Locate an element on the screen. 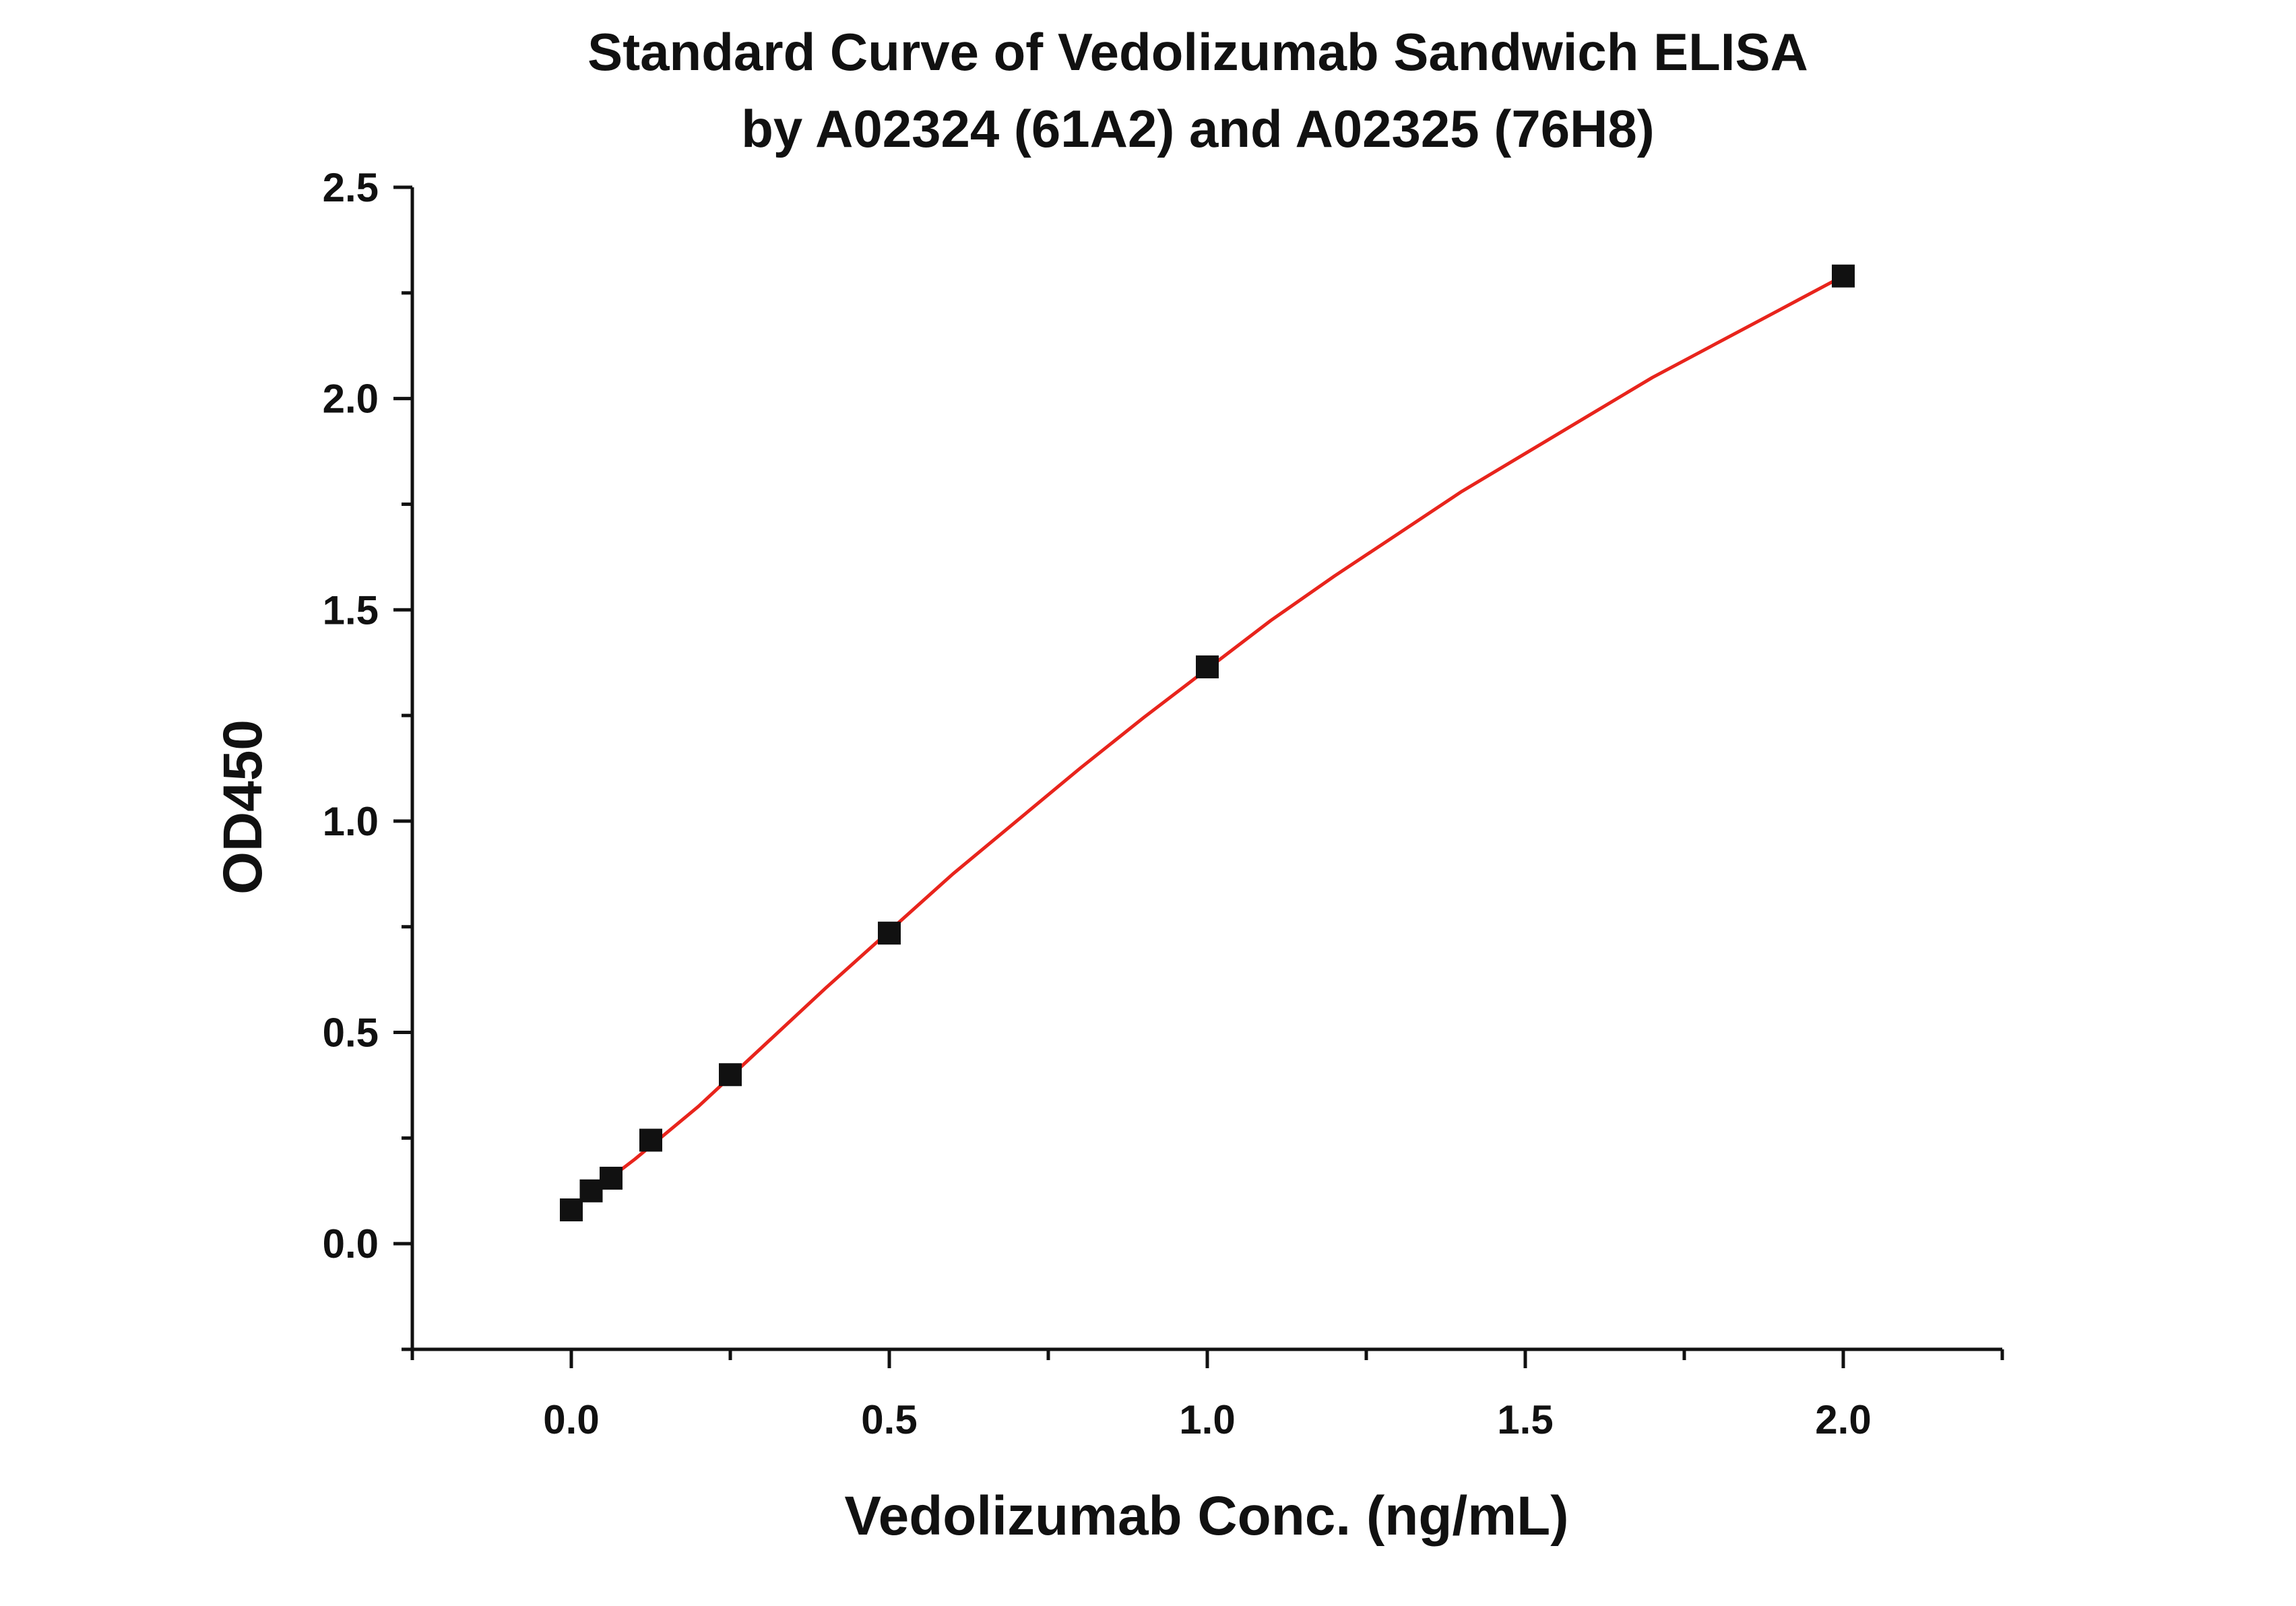 The image size is (2296, 1606). y-tick-label: 0.5 is located at coordinates (351, 1033).